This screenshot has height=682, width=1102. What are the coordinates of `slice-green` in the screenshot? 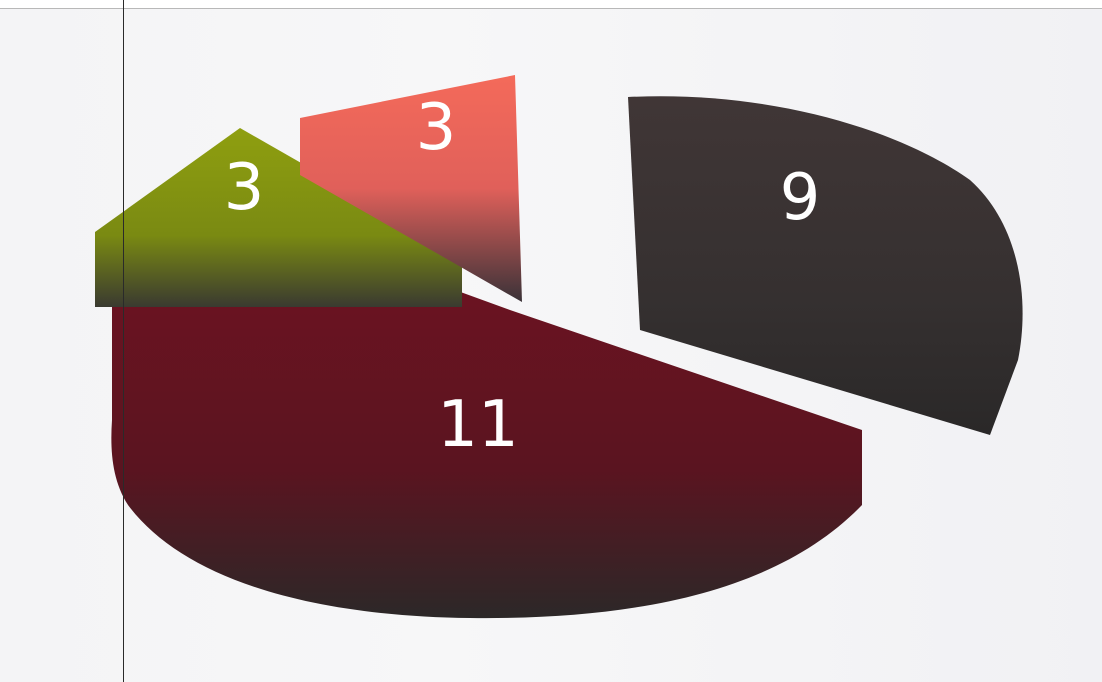 It's located at (278, 217).